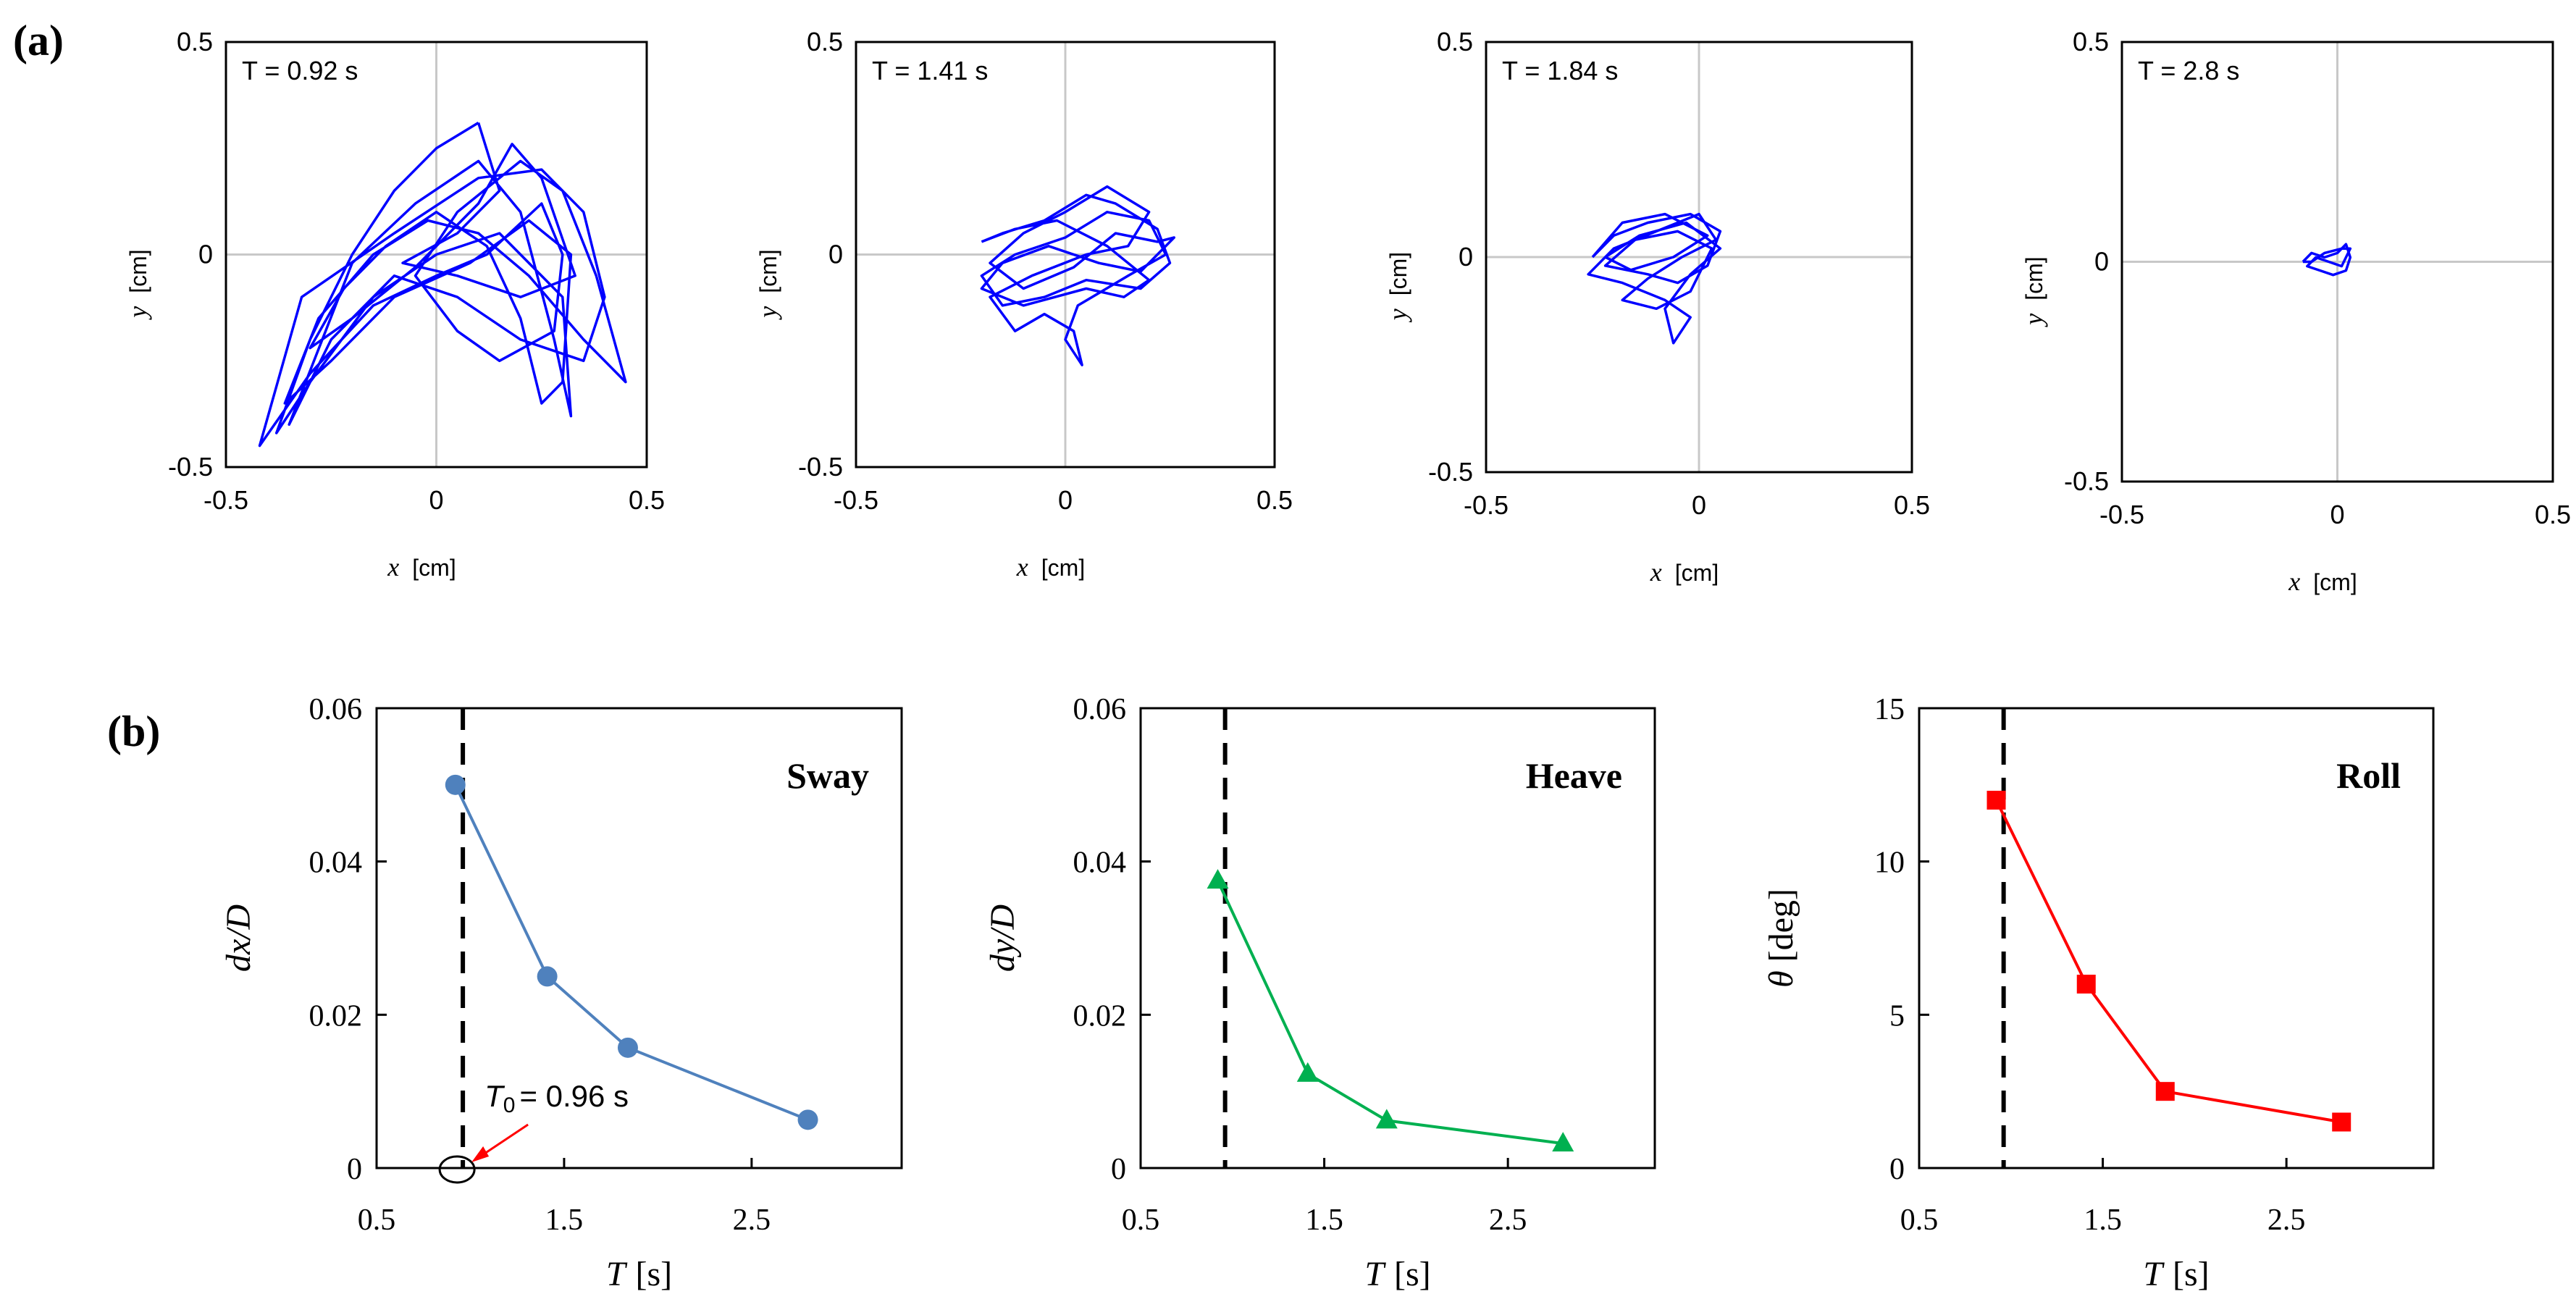  Describe the element at coordinates (827, 775) in the screenshot. I see `chart-title: Sway` at that location.